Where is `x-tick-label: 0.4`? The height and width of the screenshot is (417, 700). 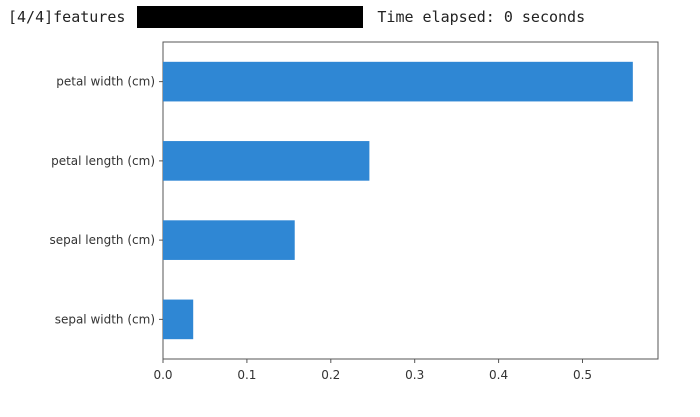
x-tick-label: 0.4 is located at coordinates (498, 375).